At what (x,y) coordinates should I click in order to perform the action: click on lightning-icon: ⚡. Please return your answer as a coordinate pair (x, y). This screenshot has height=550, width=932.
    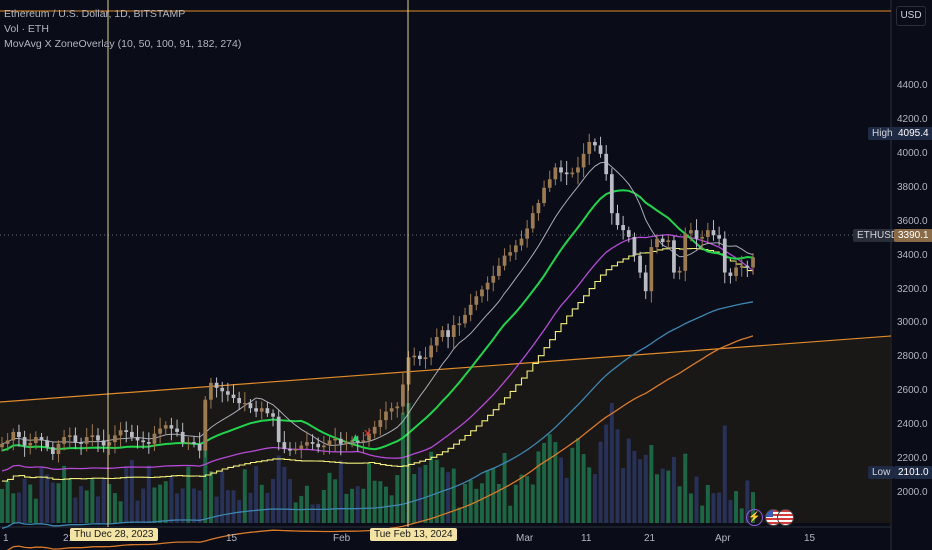
    Looking at the image, I should click on (754, 517).